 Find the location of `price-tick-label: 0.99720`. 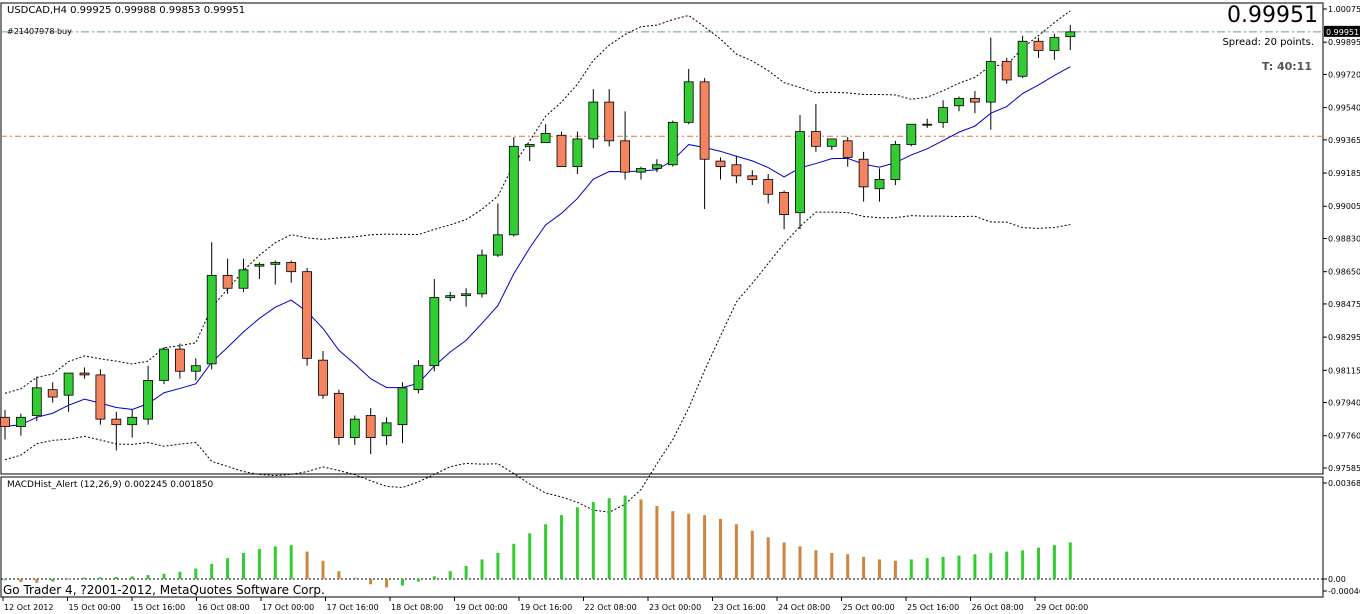

price-tick-label: 0.99720 is located at coordinates (1344, 74).